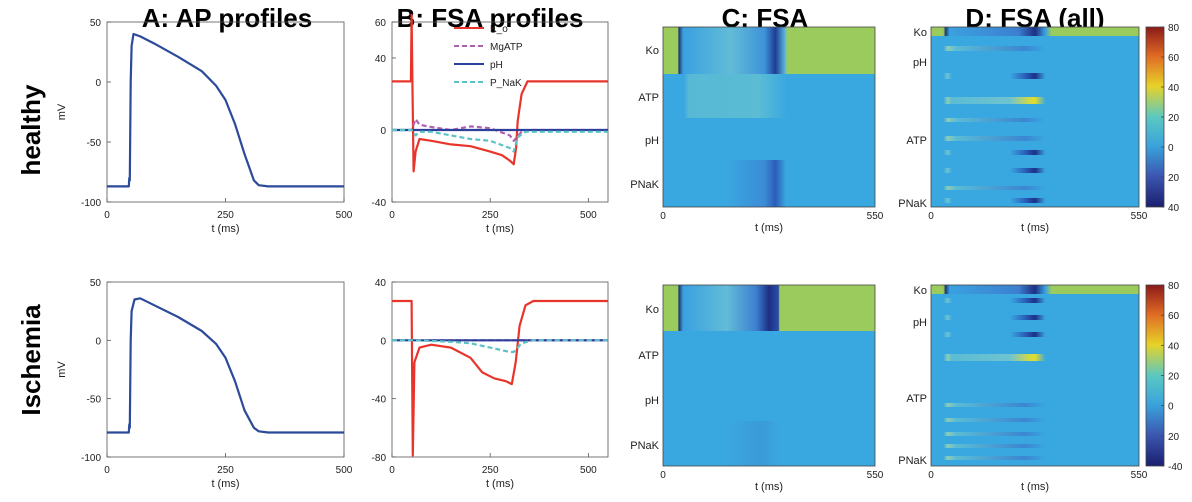  What do you see at coordinates (490, 18) in the screenshot?
I see `column-title-b: B: FSA profiles` at bounding box center [490, 18].